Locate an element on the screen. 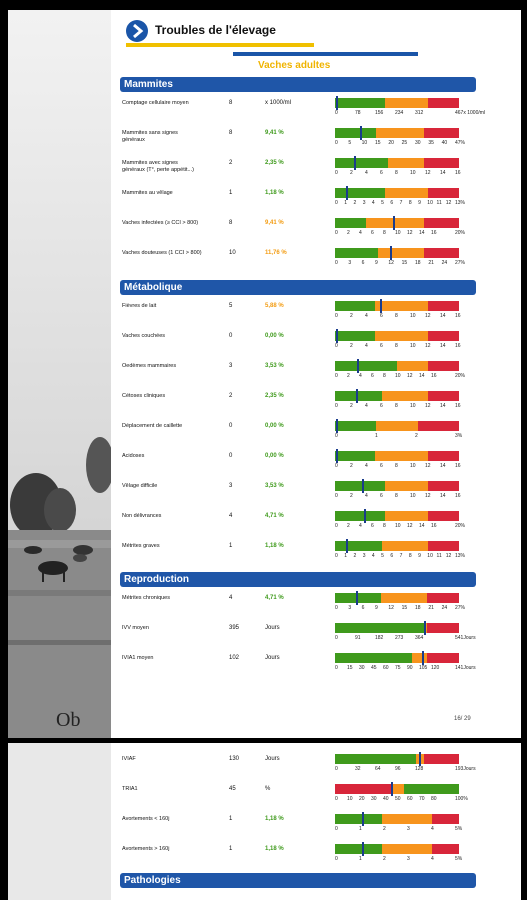 This screenshot has width=527, height=900. tick-label: 24 is located at coordinates (444, 608).